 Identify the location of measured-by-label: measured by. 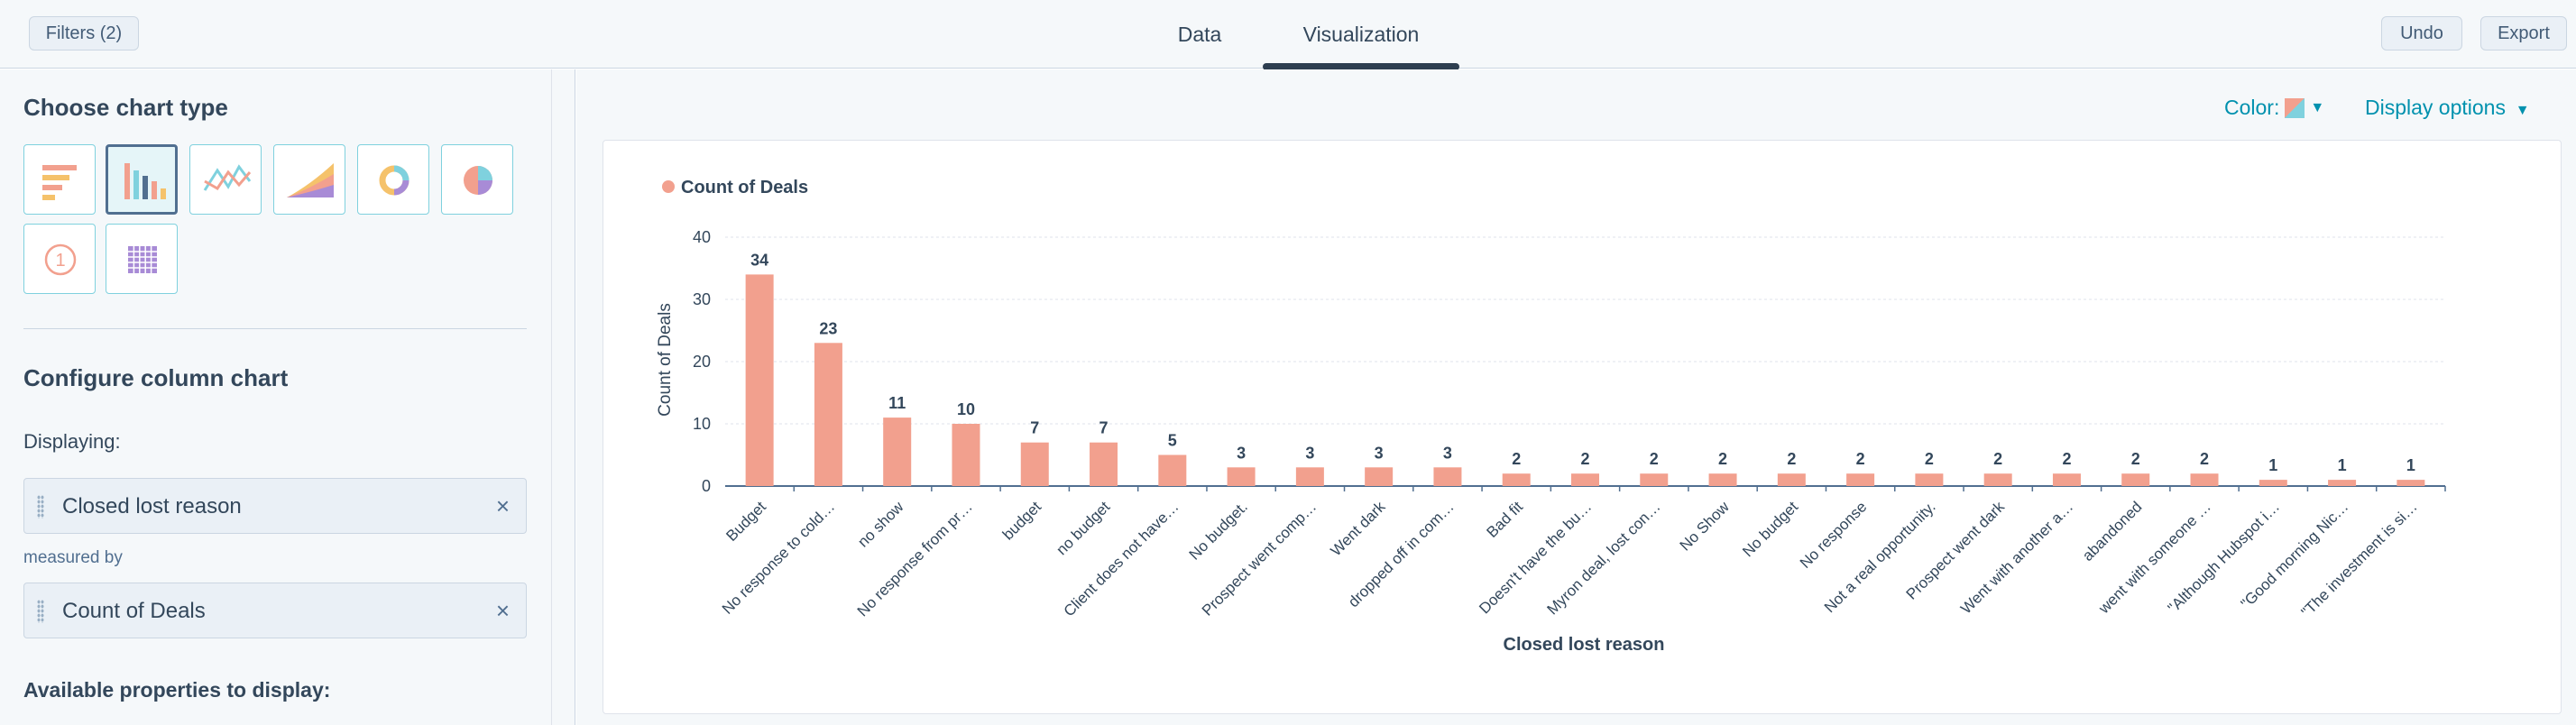
(73, 557).